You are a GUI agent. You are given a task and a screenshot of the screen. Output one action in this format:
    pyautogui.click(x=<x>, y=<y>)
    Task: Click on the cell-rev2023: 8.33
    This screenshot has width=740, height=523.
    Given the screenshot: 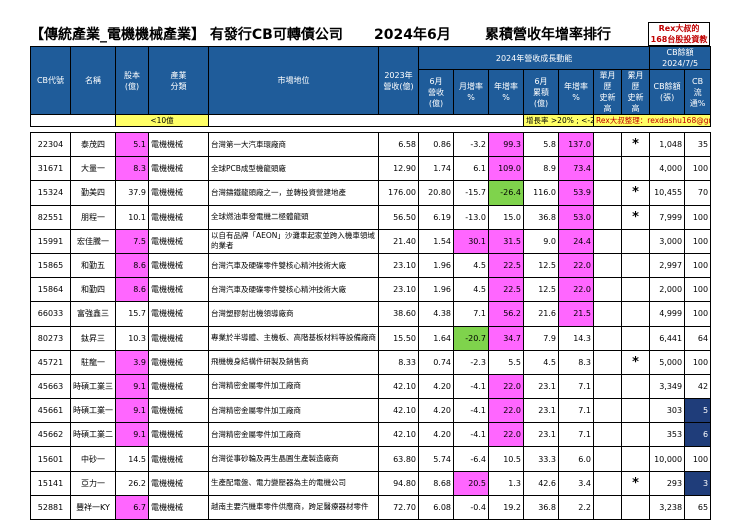 What is the action you would take?
    pyautogui.click(x=398, y=362)
    